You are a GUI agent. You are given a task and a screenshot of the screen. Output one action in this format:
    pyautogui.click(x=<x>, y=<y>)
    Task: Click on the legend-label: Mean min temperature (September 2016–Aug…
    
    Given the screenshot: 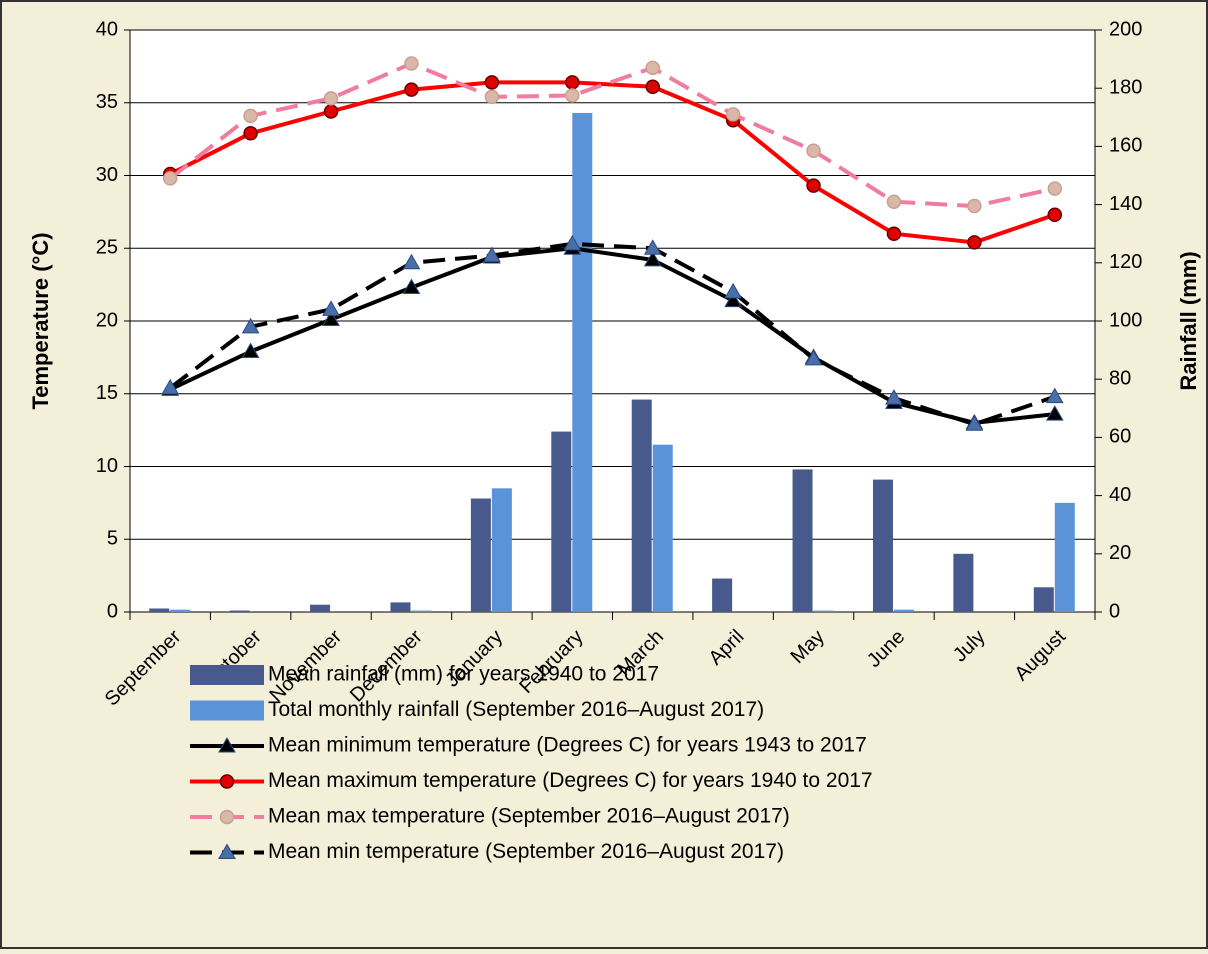 What is the action you would take?
    pyautogui.click(x=526, y=851)
    